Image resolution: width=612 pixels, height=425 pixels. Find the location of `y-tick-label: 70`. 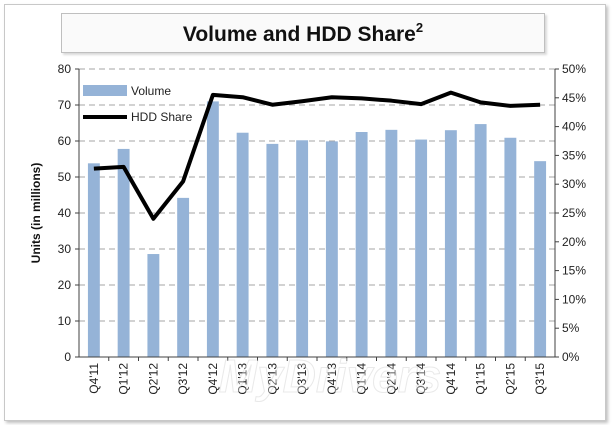

y-tick-label: 70 is located at coordinates (65, 105).